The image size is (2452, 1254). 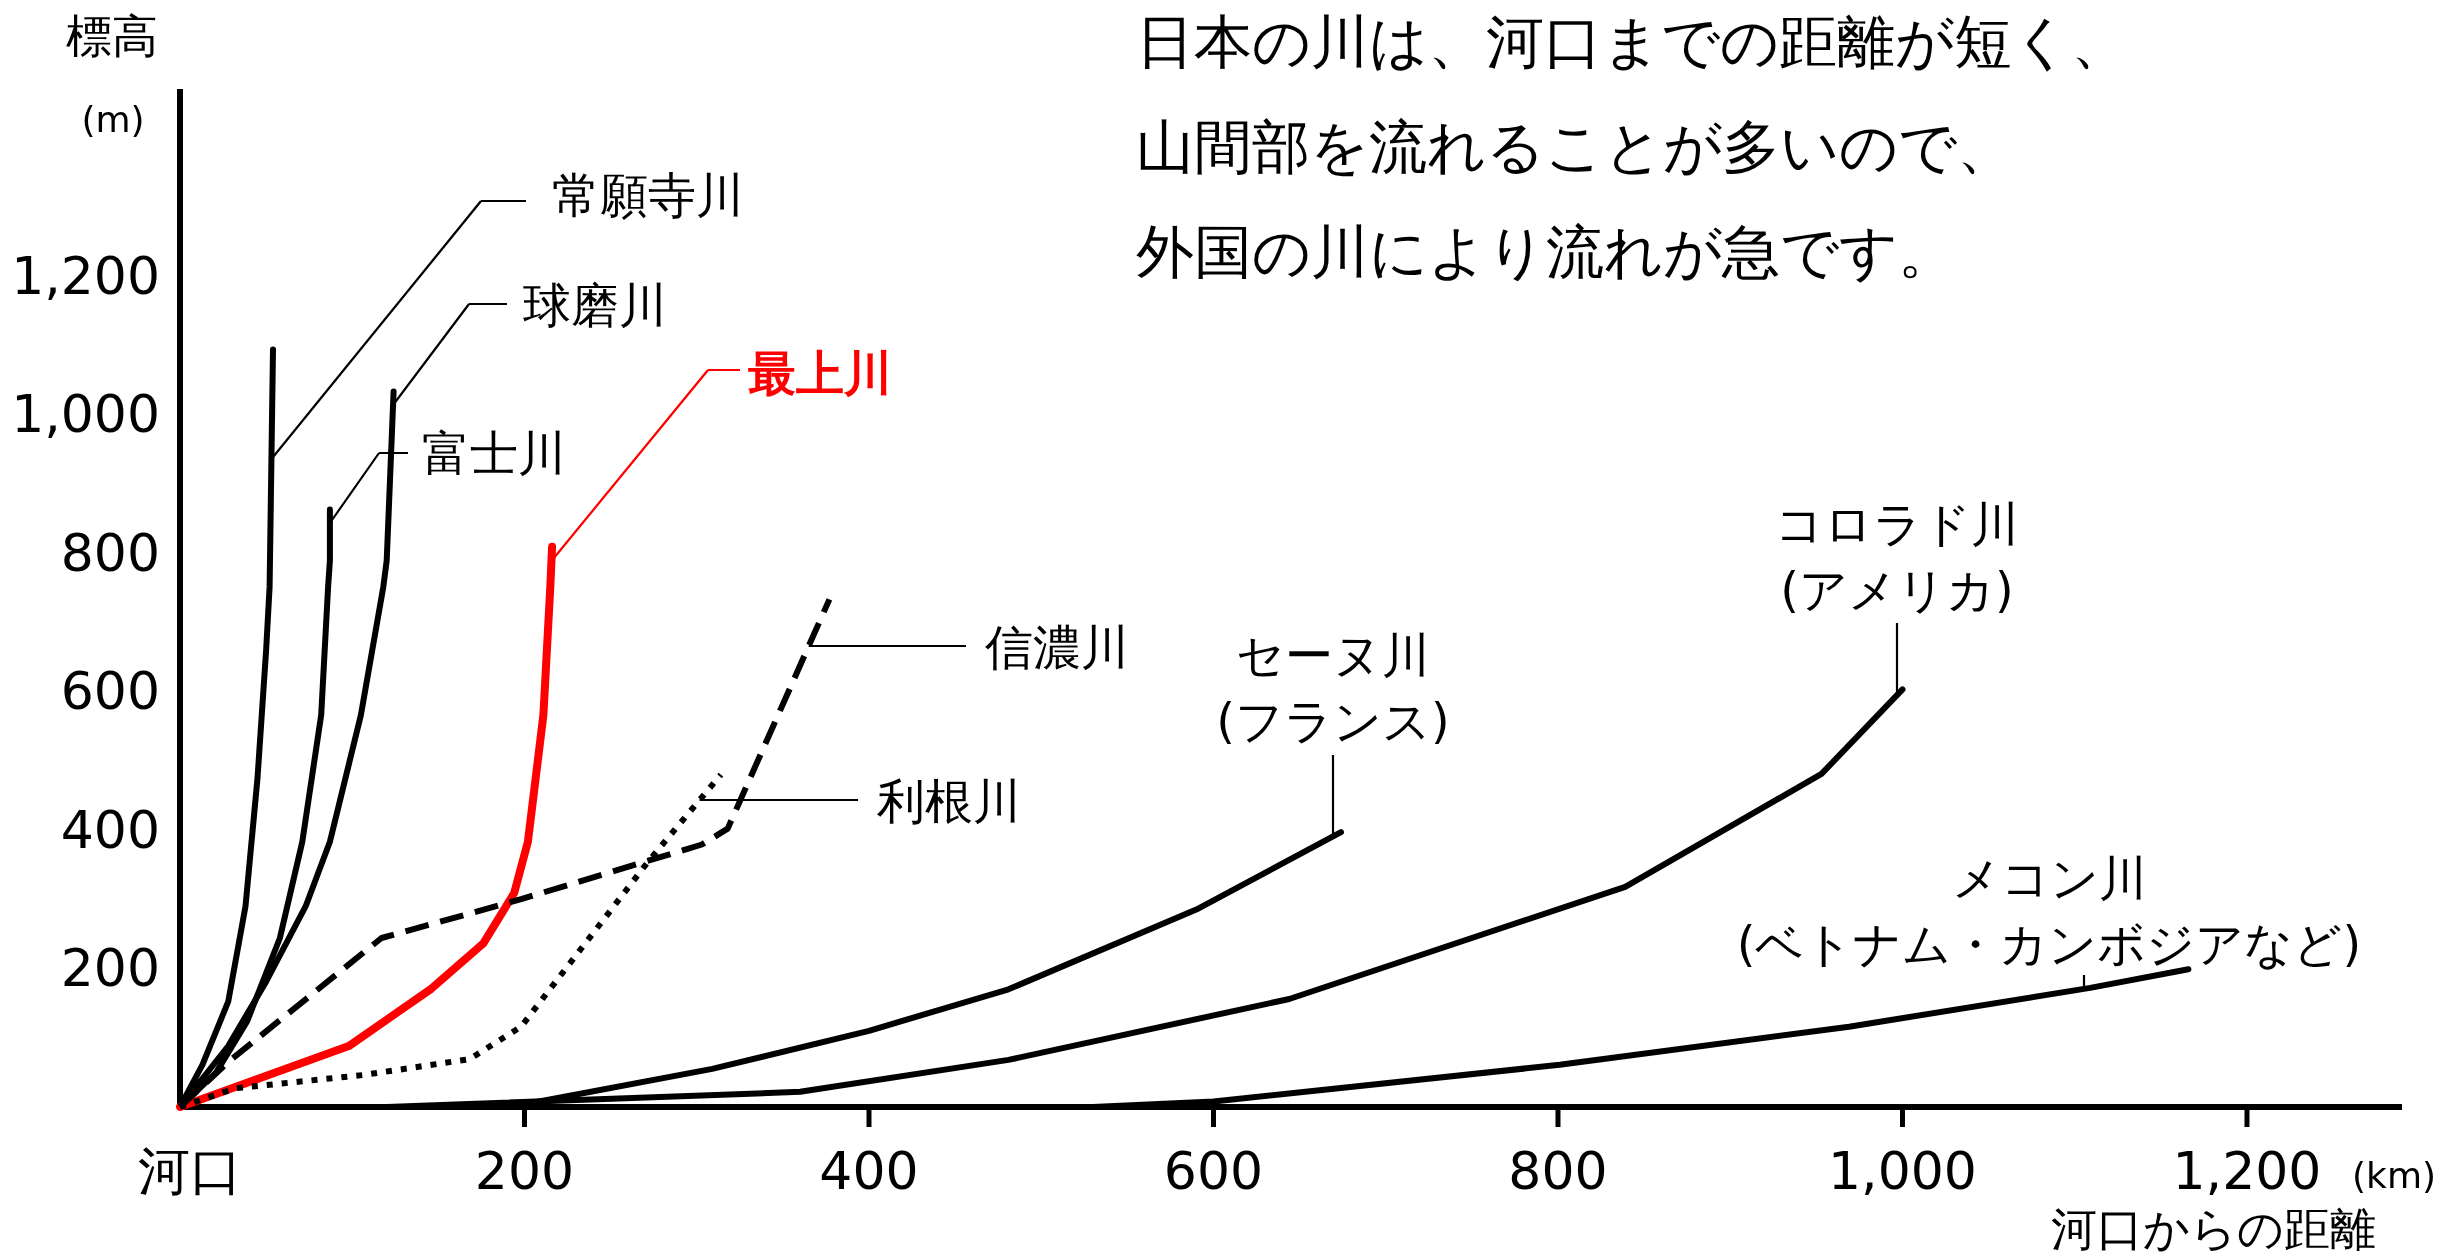 I want to click on legend-label: 球磨川, so click(x=595, y=305).